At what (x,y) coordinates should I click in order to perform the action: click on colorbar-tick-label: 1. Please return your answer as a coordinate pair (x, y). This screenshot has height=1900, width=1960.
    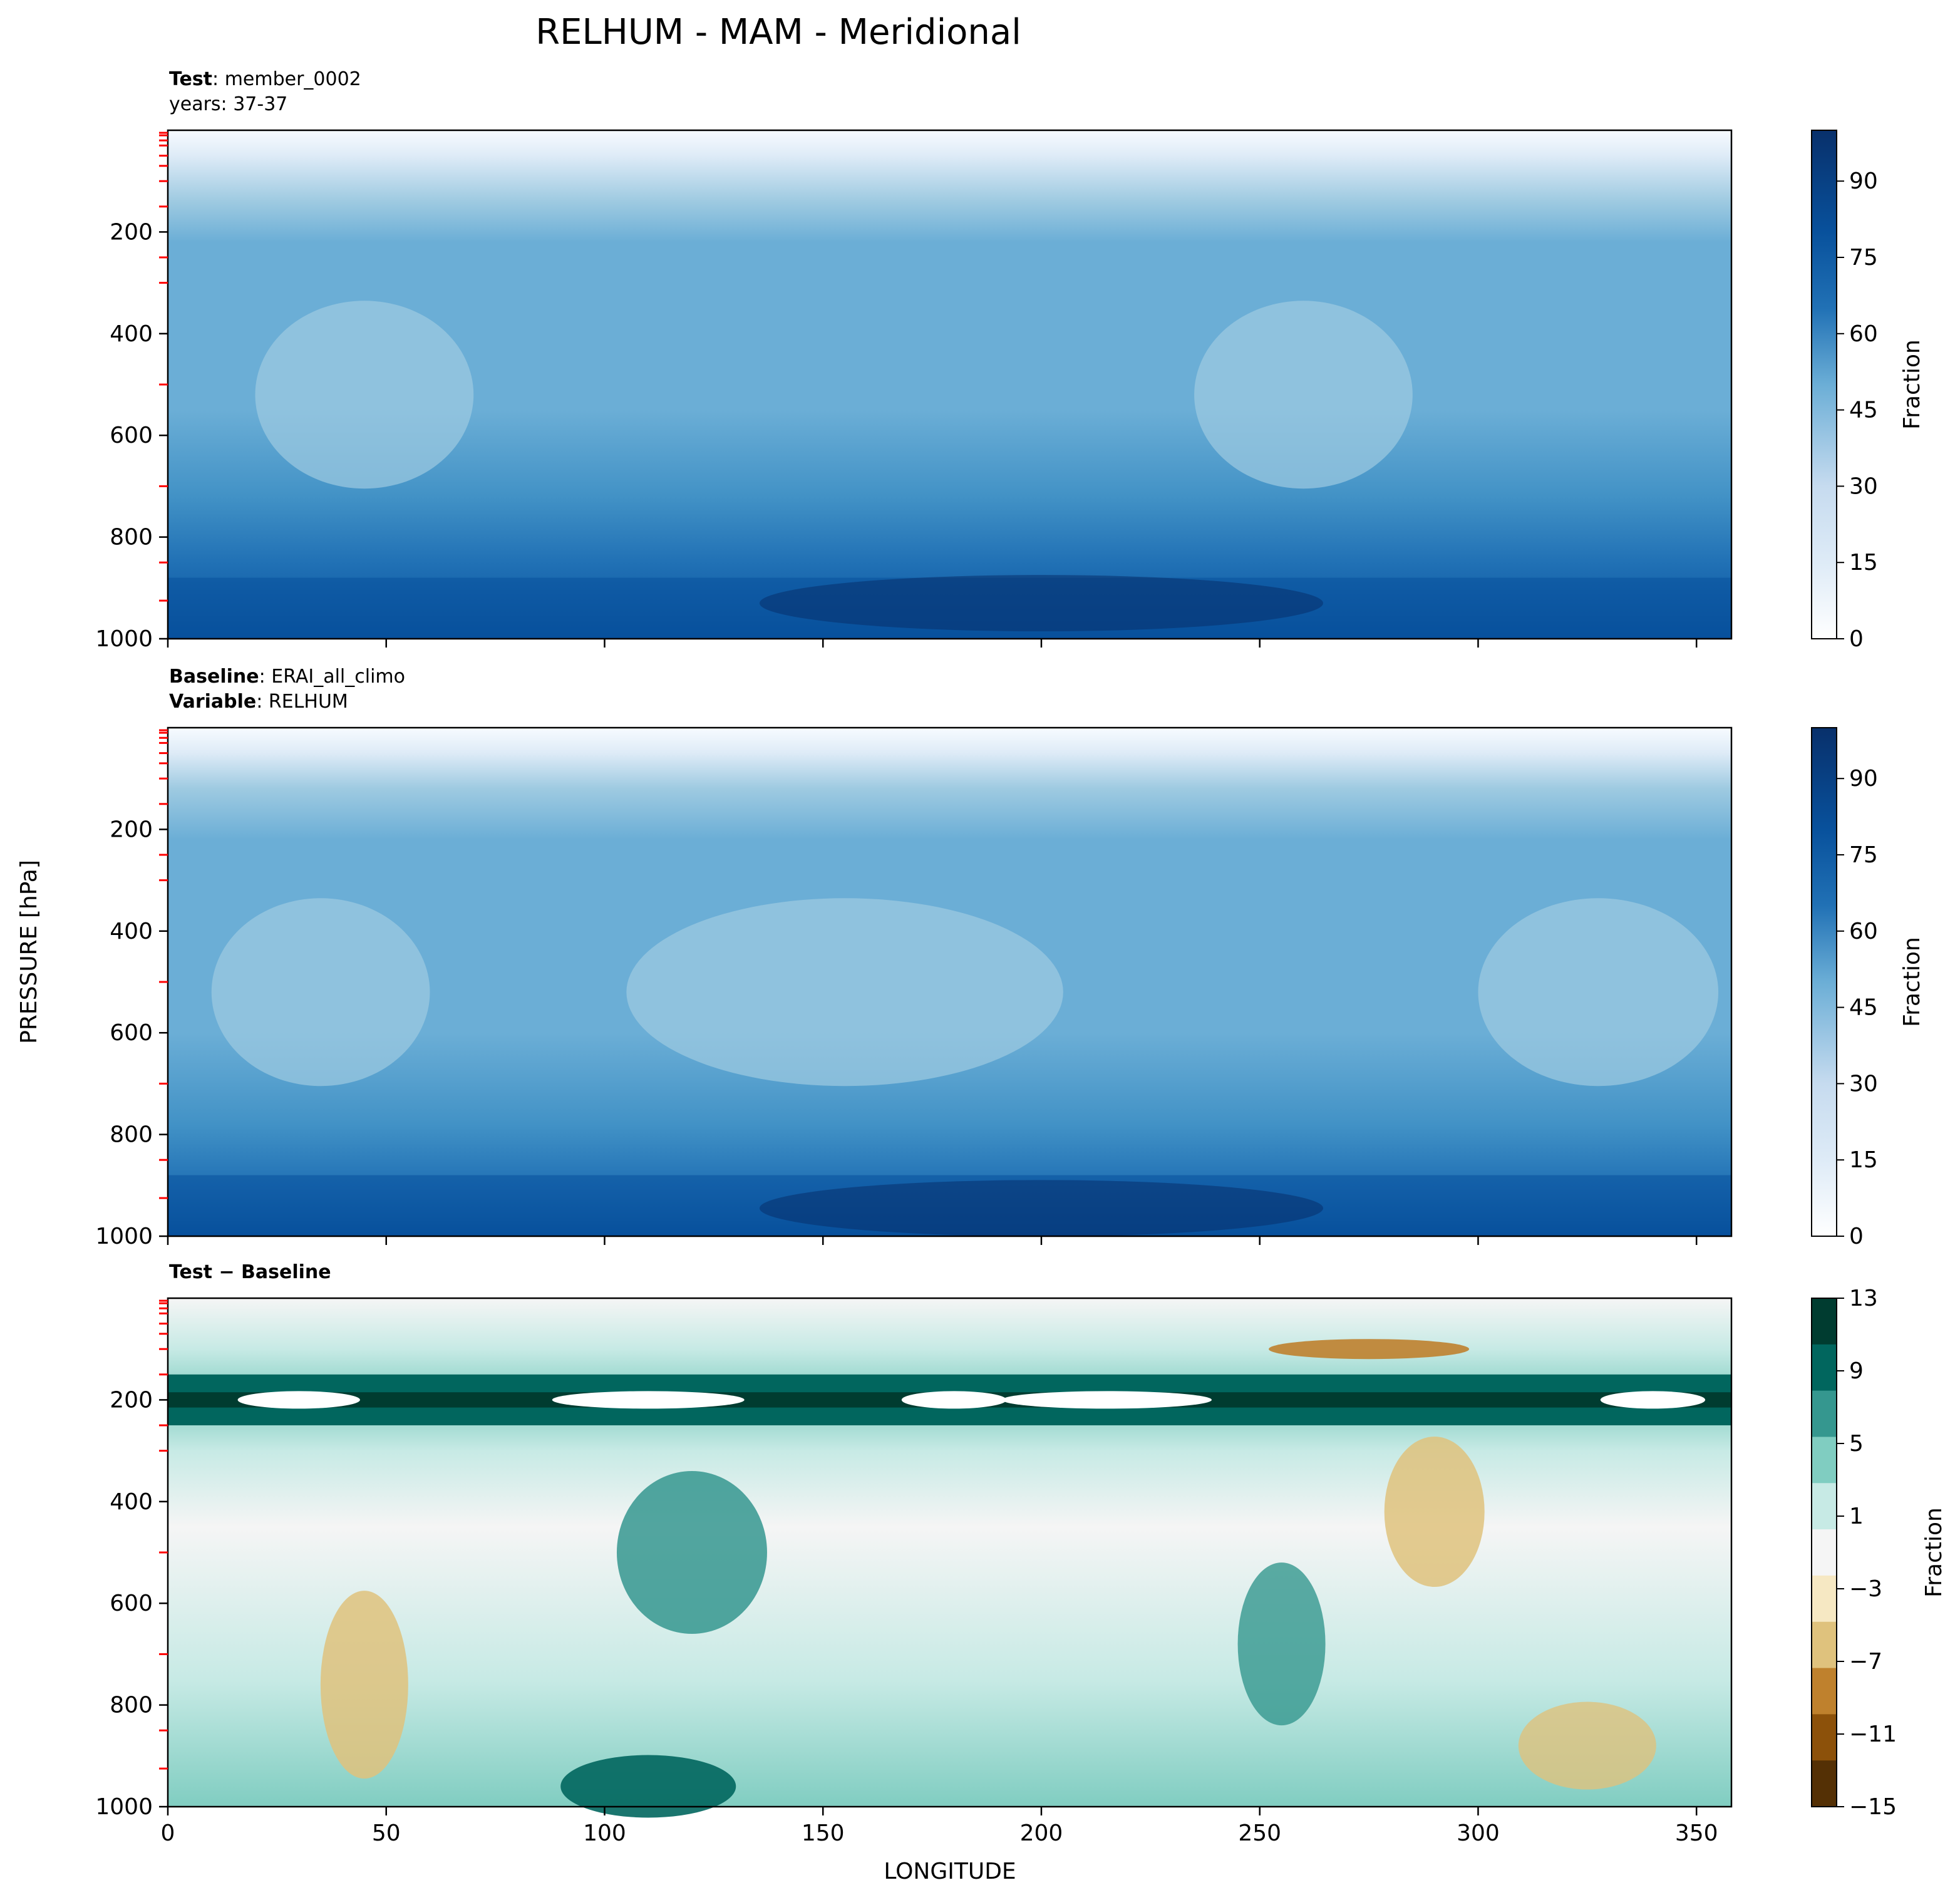
    Looking at the image, I should click on (1857, 1516).